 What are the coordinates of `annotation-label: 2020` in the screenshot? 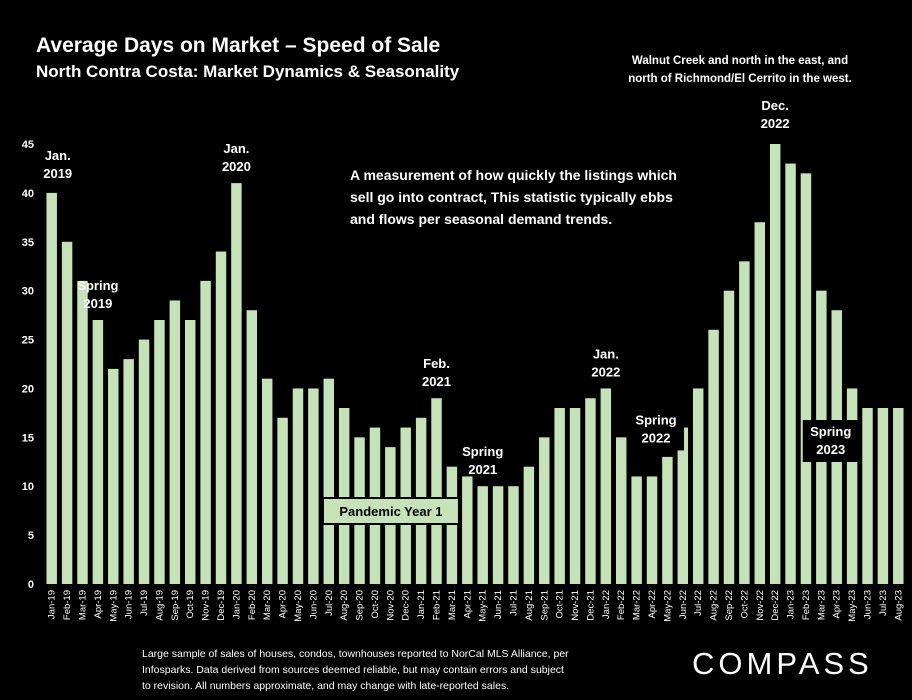 It's located at (236, 166).